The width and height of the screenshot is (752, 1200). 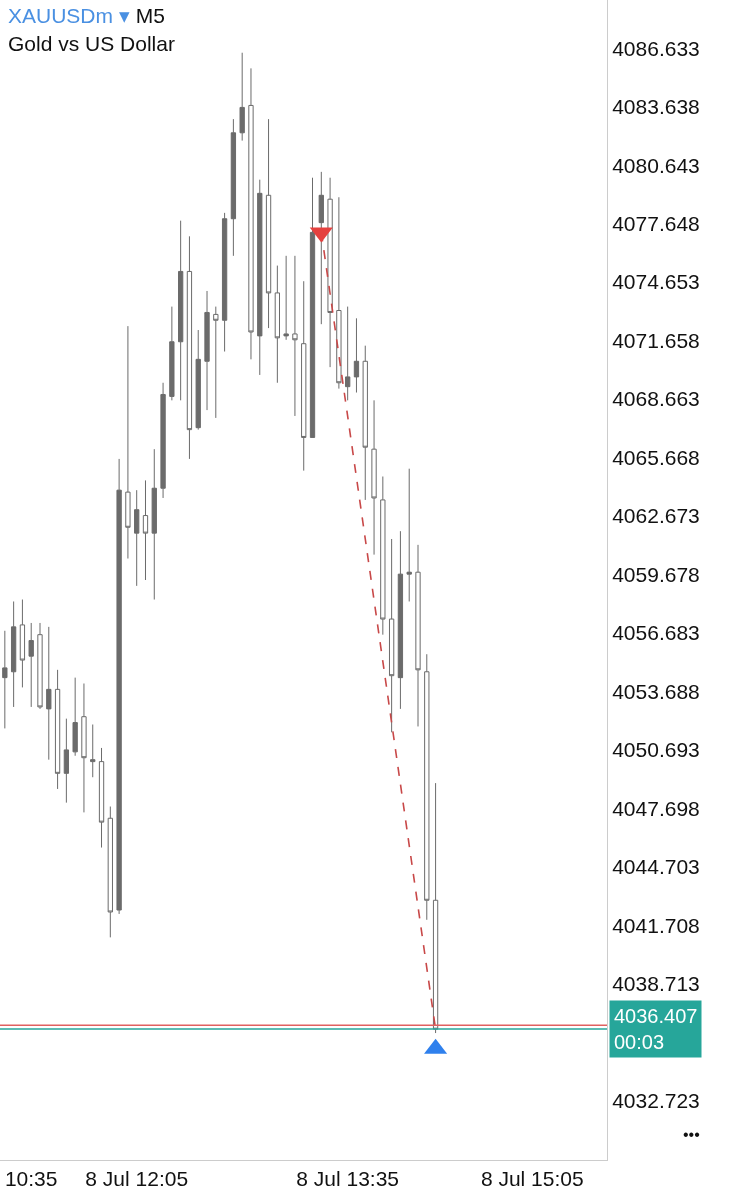 What do you see at coordinates (532, 1179) in the screenshot?
I see `x-tick-label: 8 Jul 15:05` at bounding box center [532, 1179].